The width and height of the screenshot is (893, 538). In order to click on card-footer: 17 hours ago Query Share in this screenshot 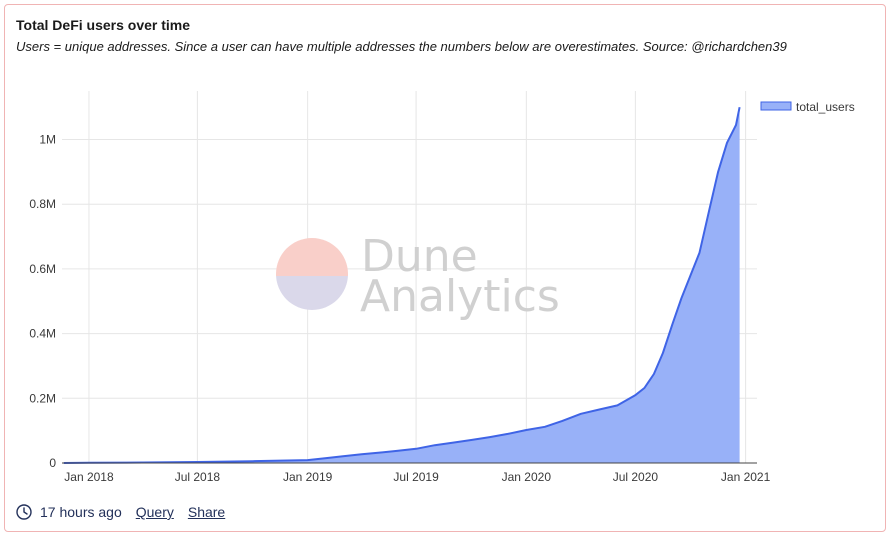, I will do `click(120, 512)`.